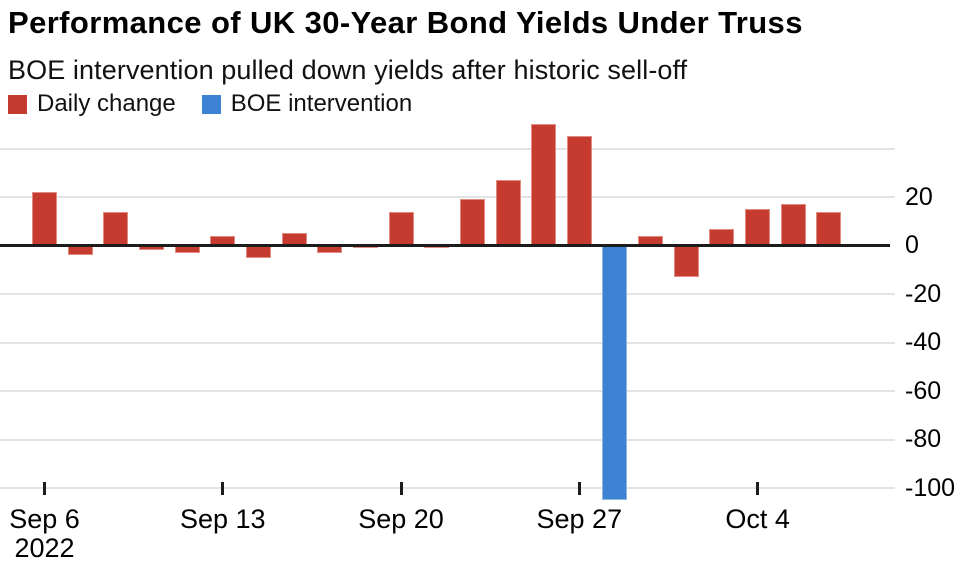 The height and width of the screenshot is (576, 972). What do you see at coordinates (912, 245) in the screenshot?
I see `y-tick-label: 0` at bounding box center [912, 245].